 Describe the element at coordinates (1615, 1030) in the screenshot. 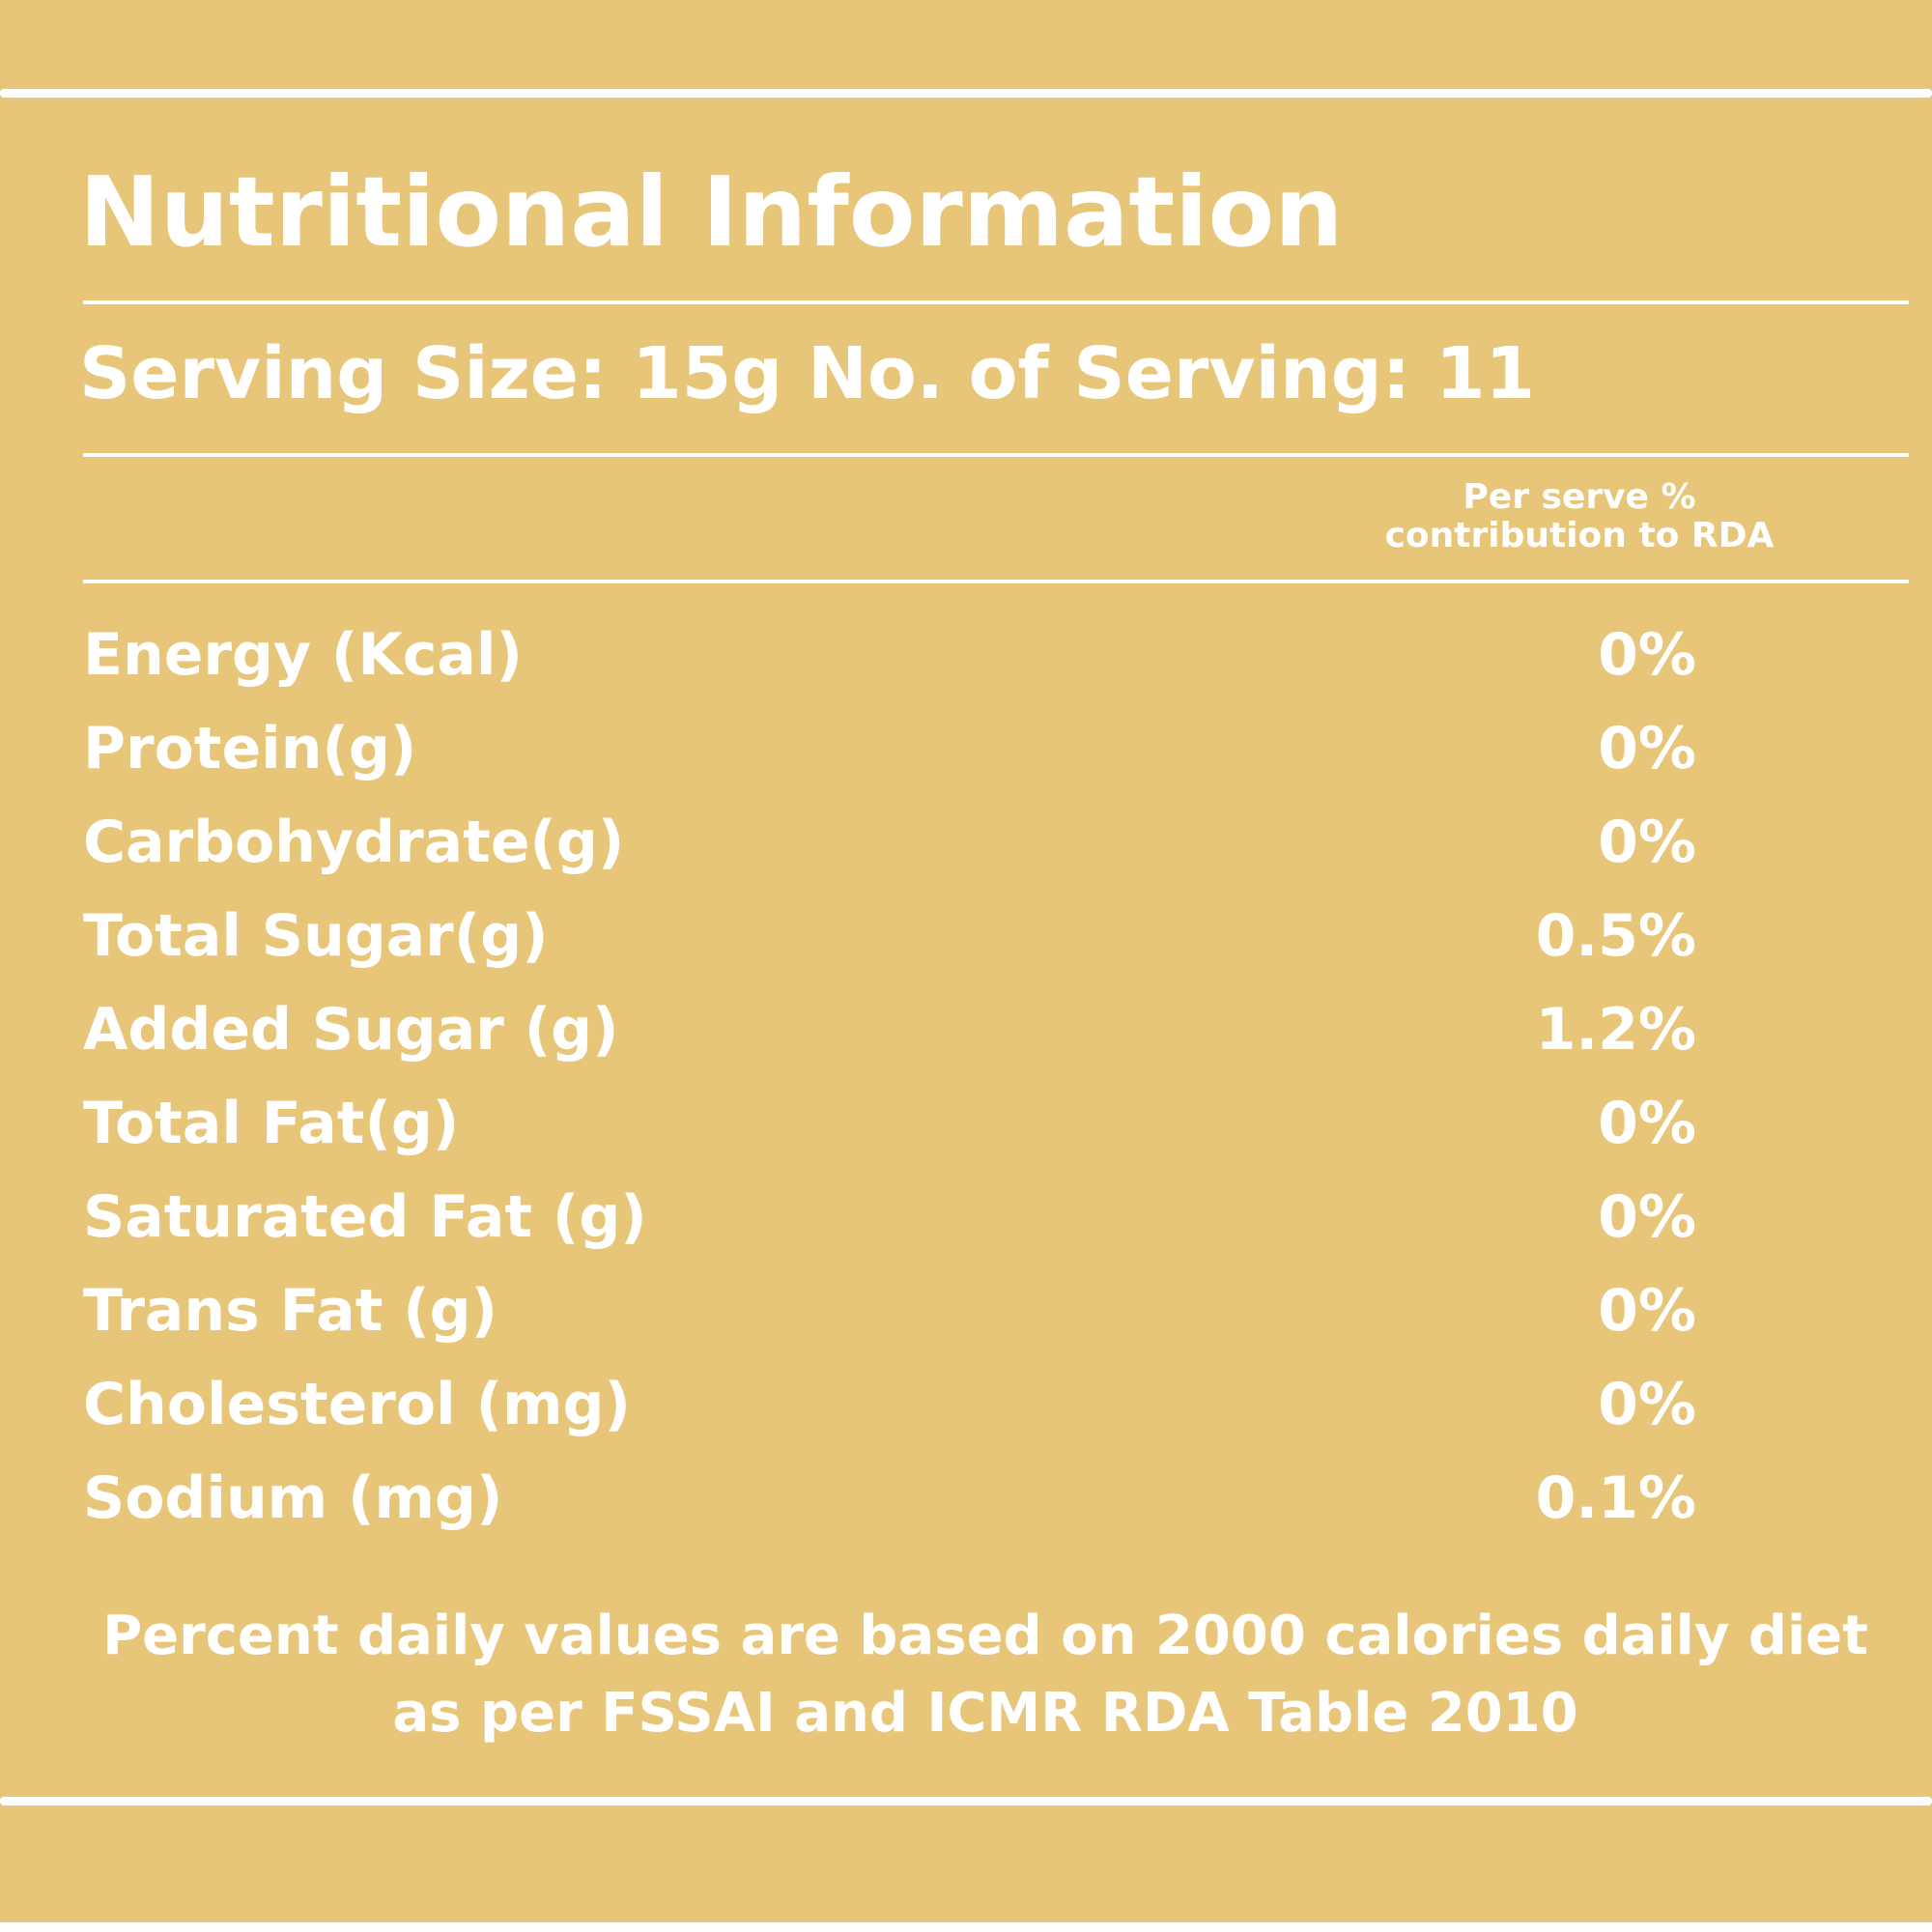

I see `nutrient-rda-value: 1.2%` at that location.